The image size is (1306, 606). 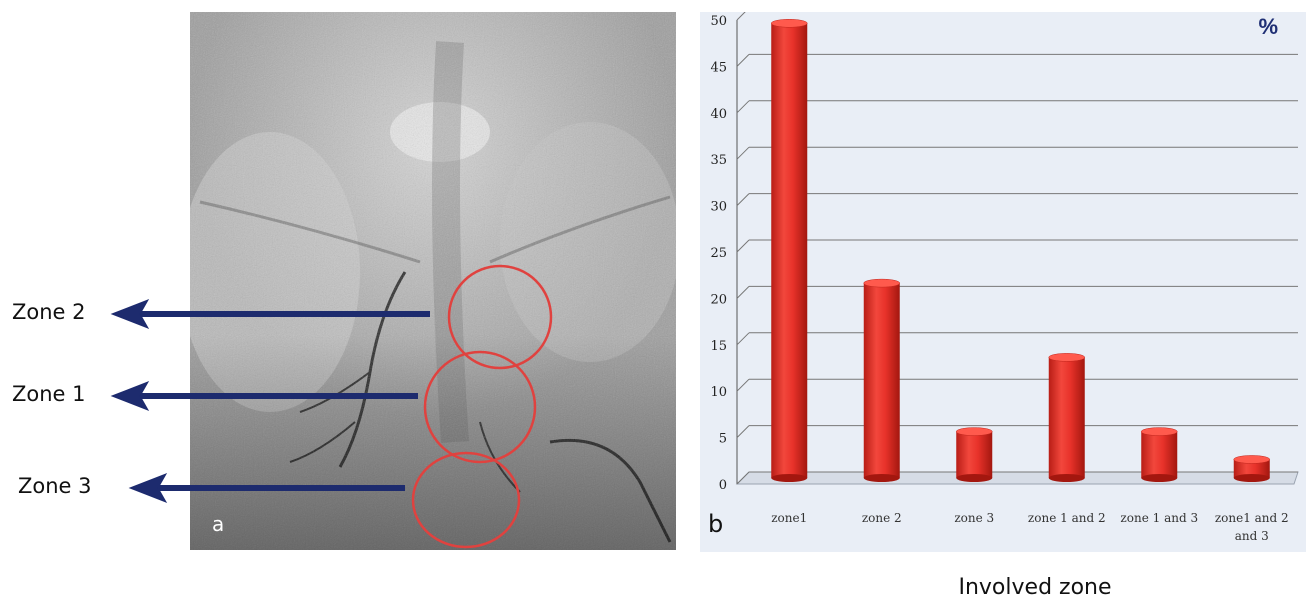 I want to click on y-tick-label: 25, so click(x=718, y=253).